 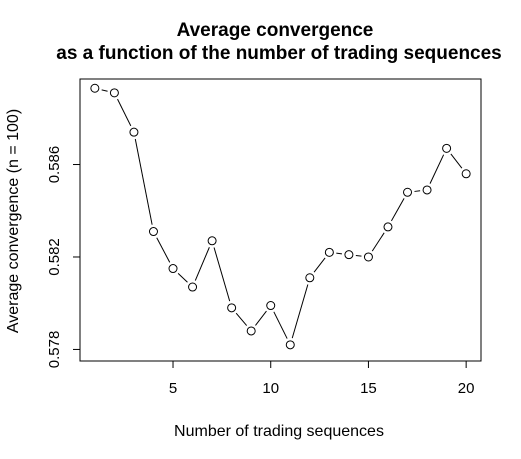 What do you see at coordinates (54, 350) in the screenshot?
I see `y-tick-label: 0.578` at bounding box center [54, 350].